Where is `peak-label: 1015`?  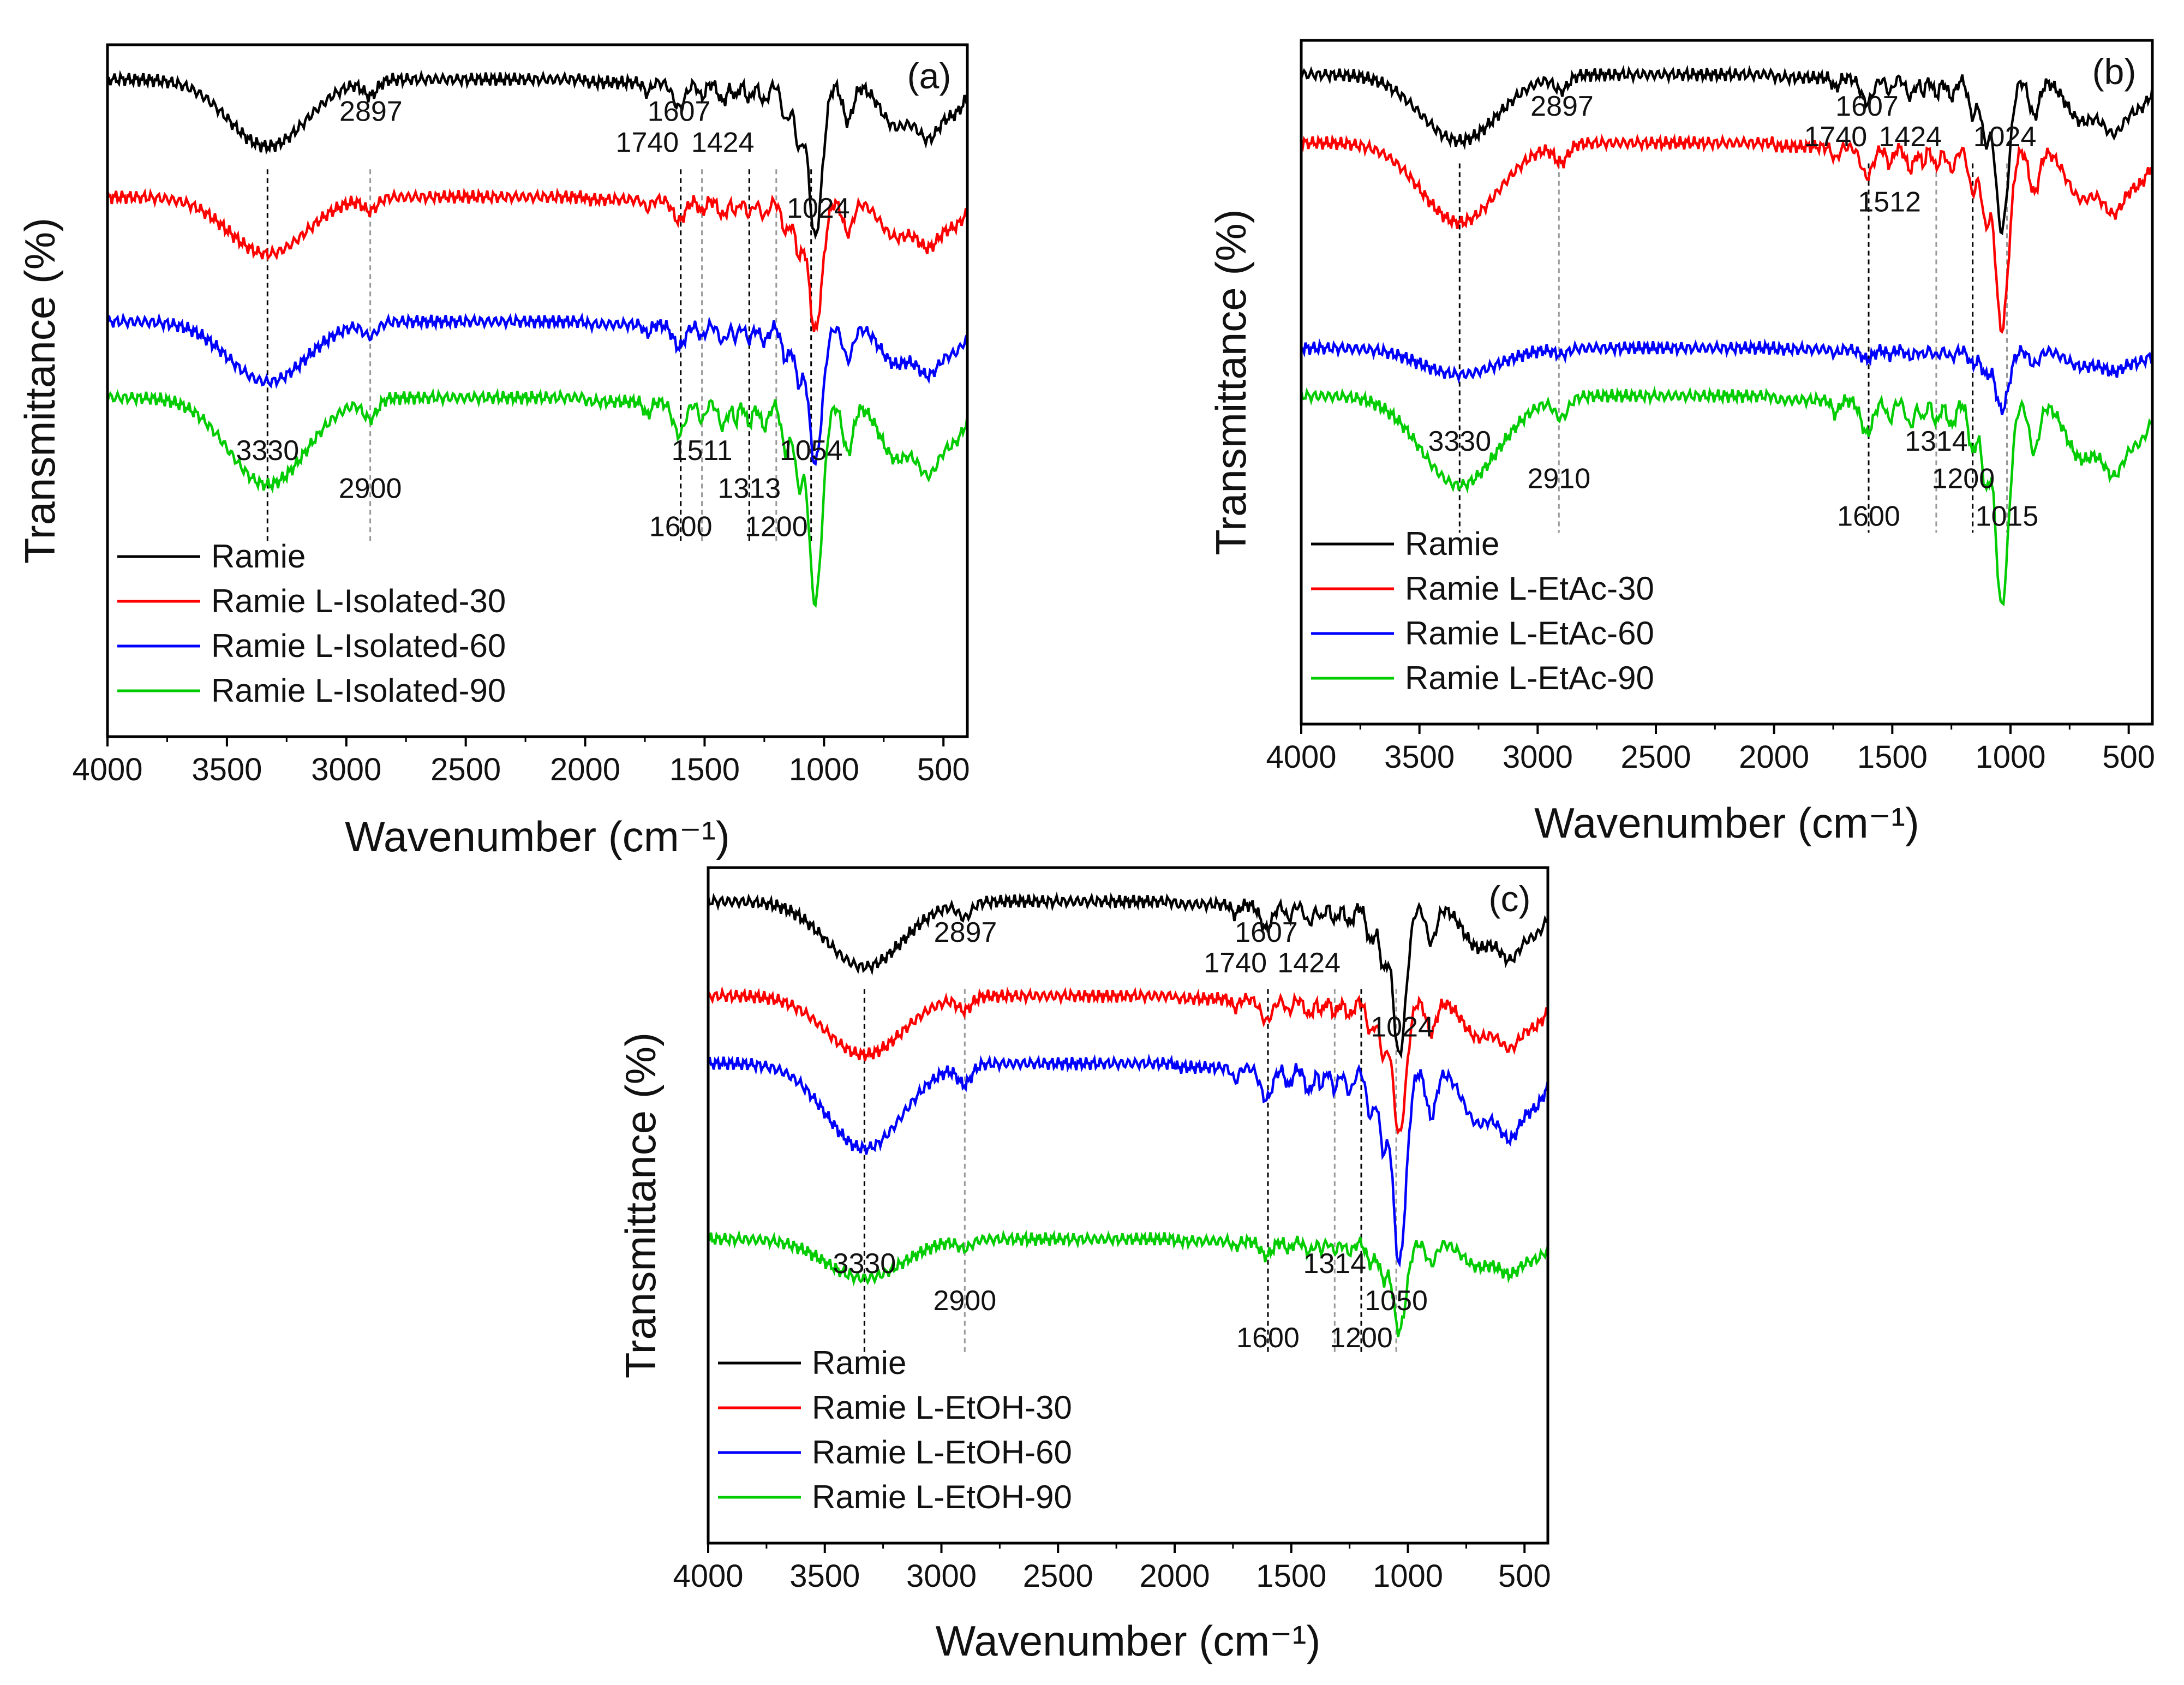
peak-label: 1015 is located at coordinates (2007, 517).